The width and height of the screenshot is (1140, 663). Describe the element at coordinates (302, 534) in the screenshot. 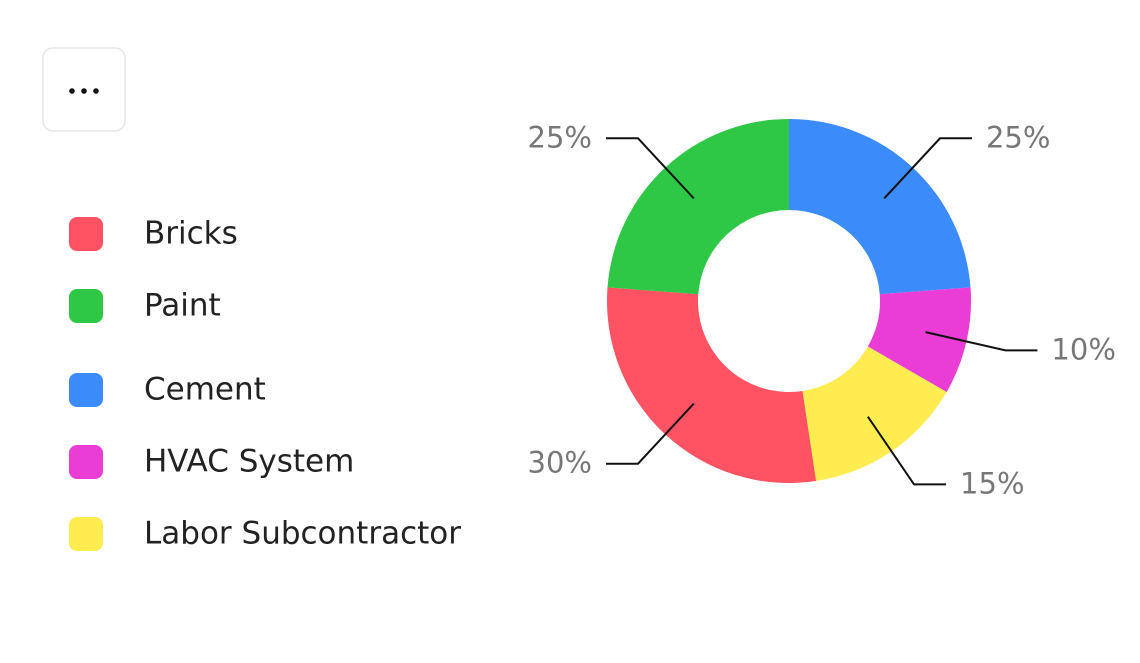

I see `legend-label: Labor Subcontractor` at that location.